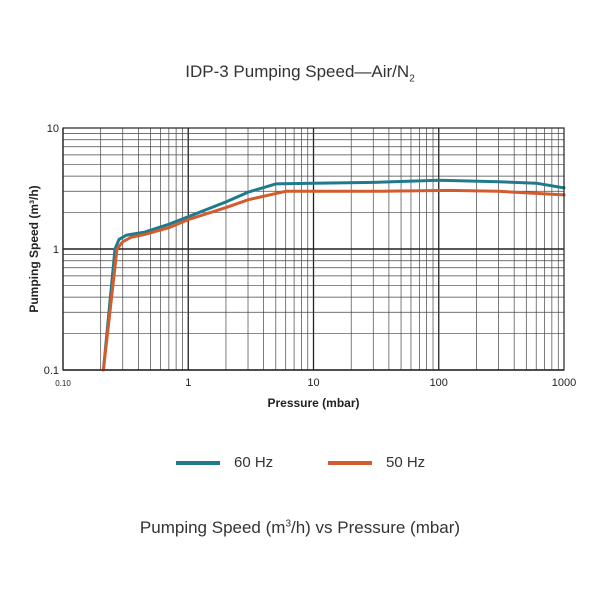 The image size is (600, 600). Describe the element at coordinates (313, 383) in the screenshot. I see `x-tick-label: 10` at that location.